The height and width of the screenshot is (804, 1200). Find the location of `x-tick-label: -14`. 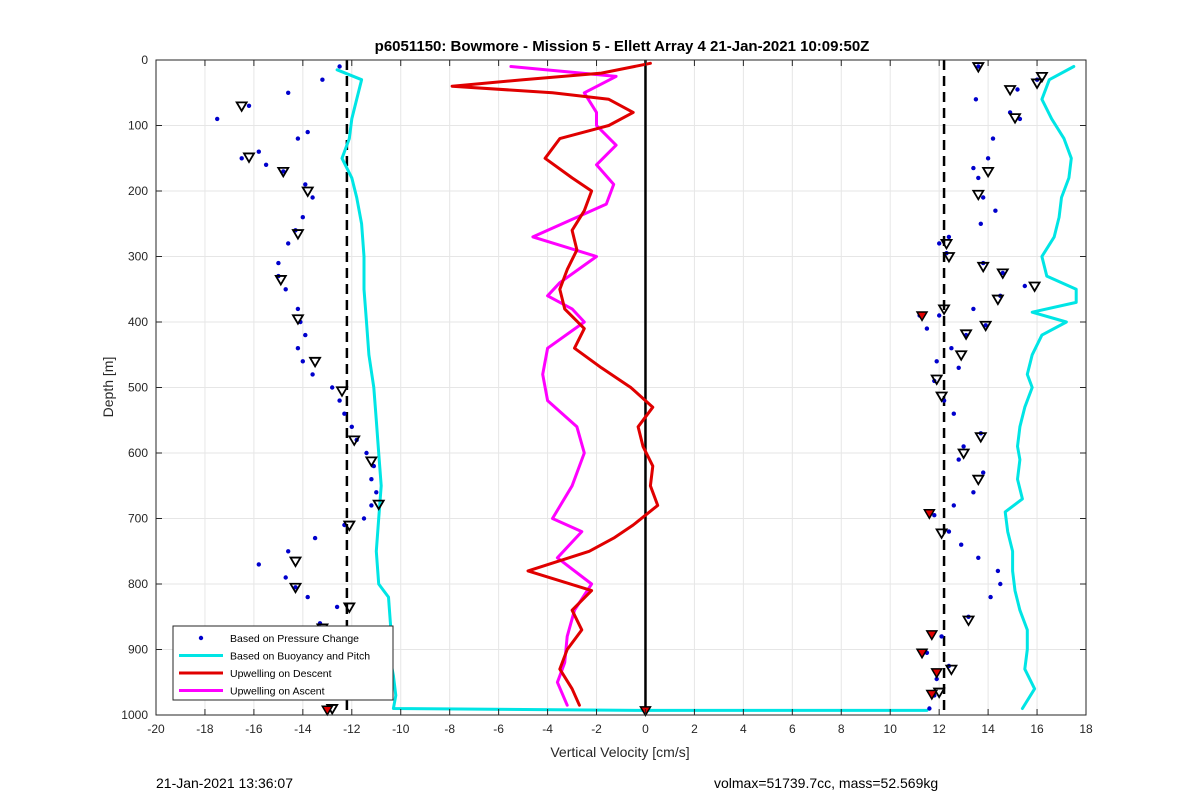

x-tick-label: -14 is located at coordinates (303, 729).